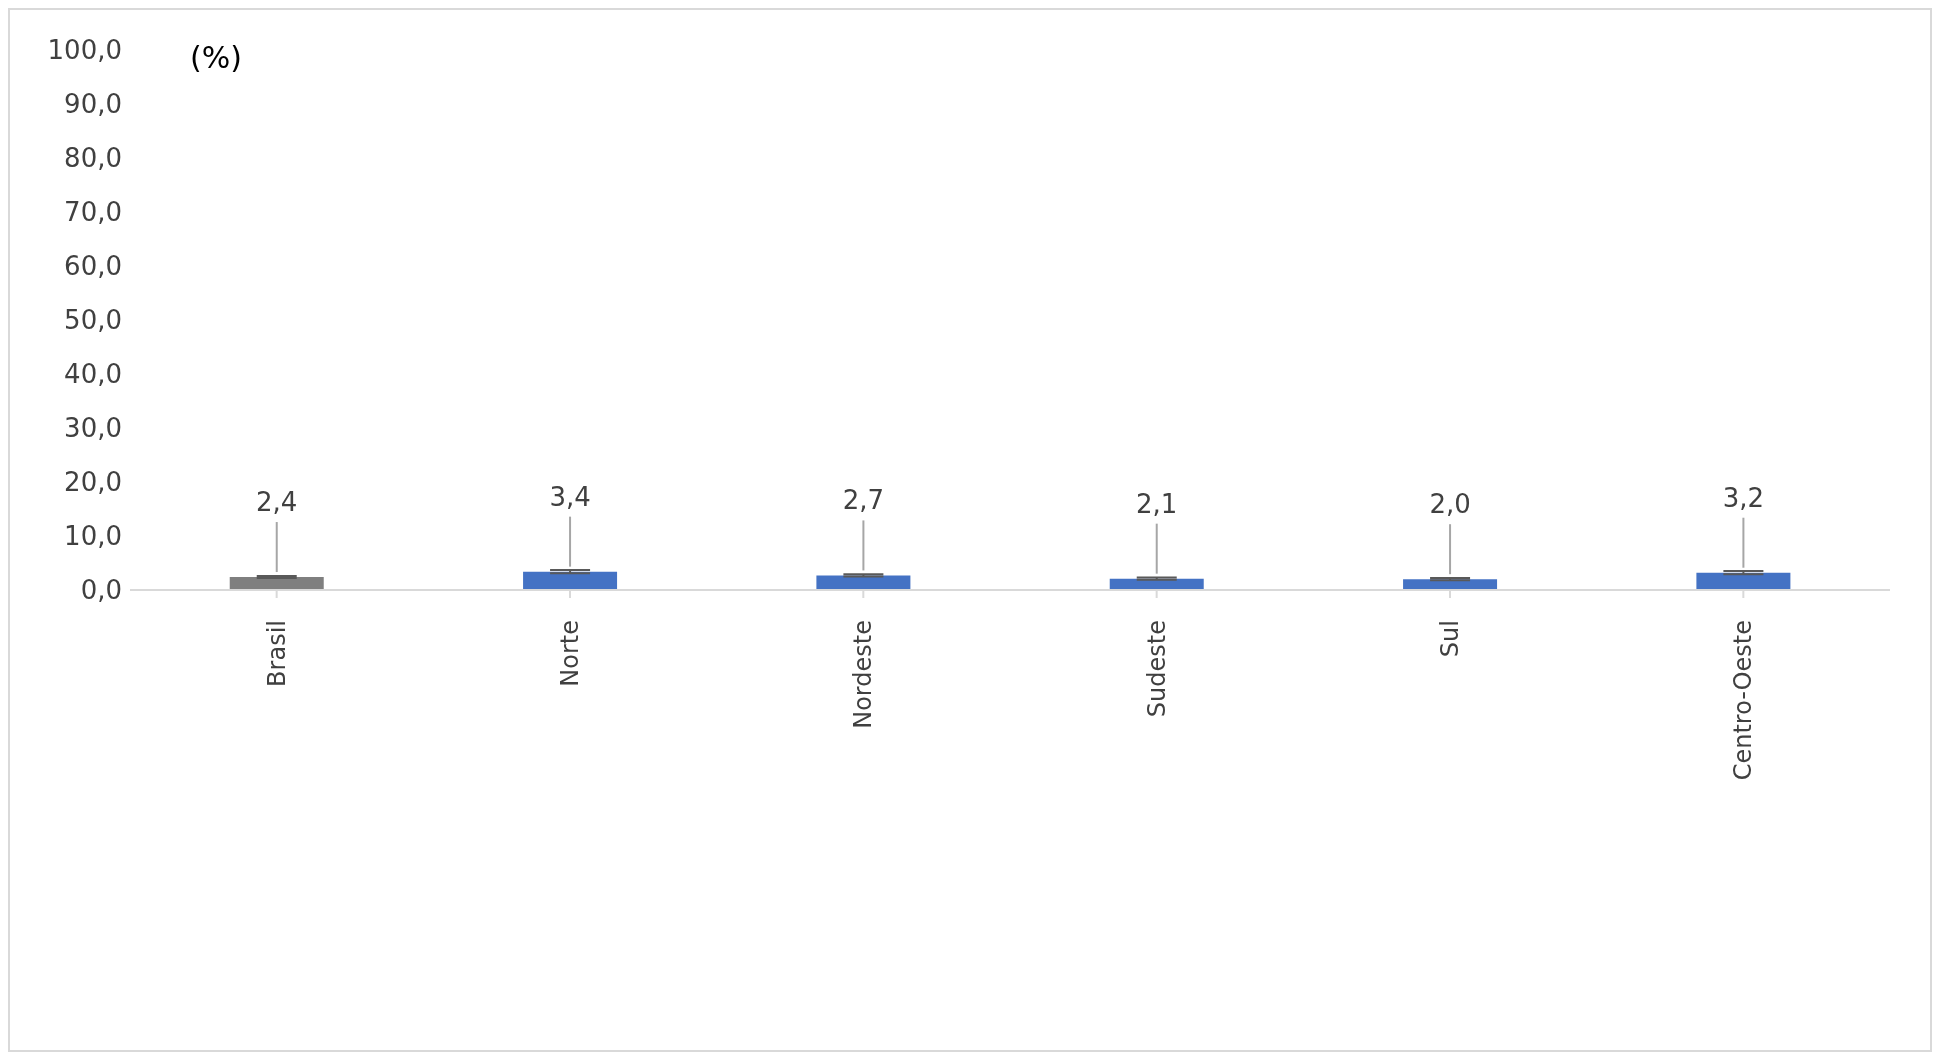 Image resolution: width=1940 pixels, height=1059 pixels. I want to click on x-tick-label: Sudeste, so click(1156, 669).